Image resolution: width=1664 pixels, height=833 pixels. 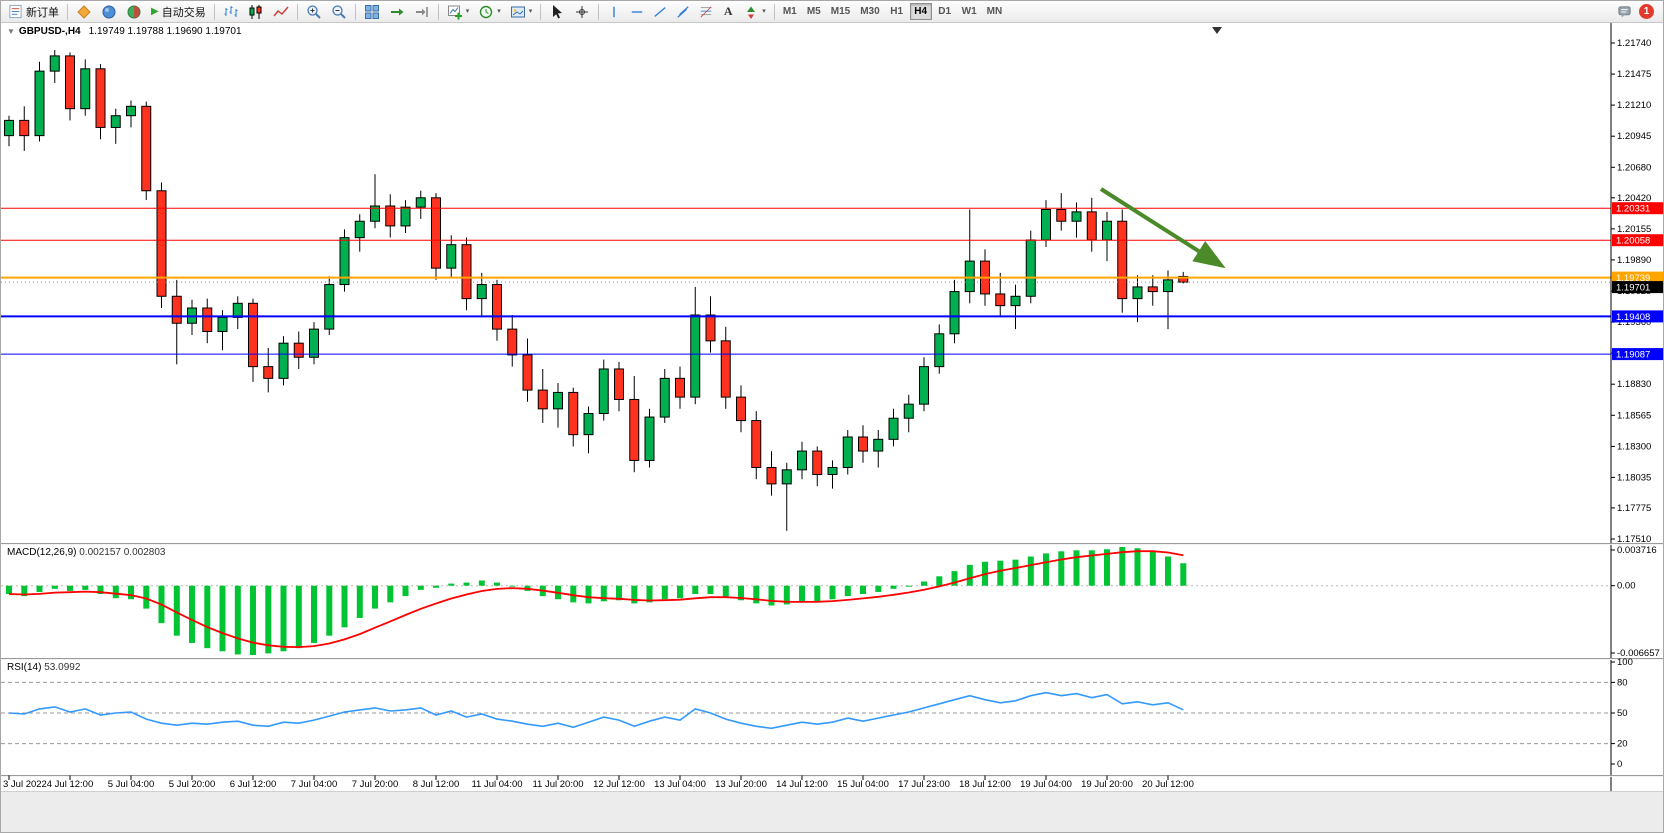 I want to click on svg-text: 80, so click(x=1622, y=682).